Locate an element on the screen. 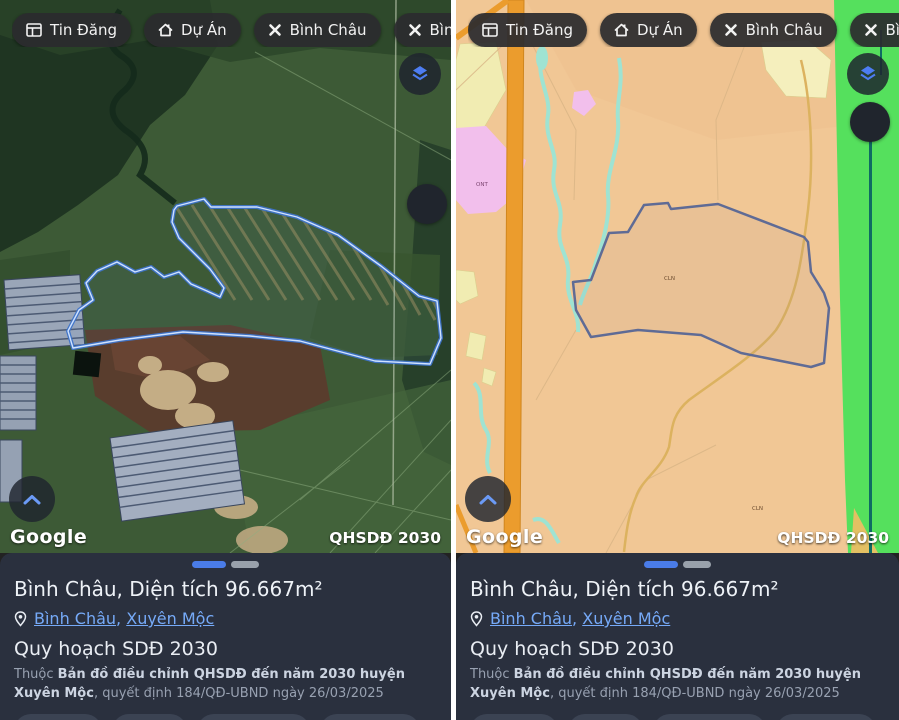 This screenshot has height=720, width=899. stream-head is located at coordinates (542, 58).